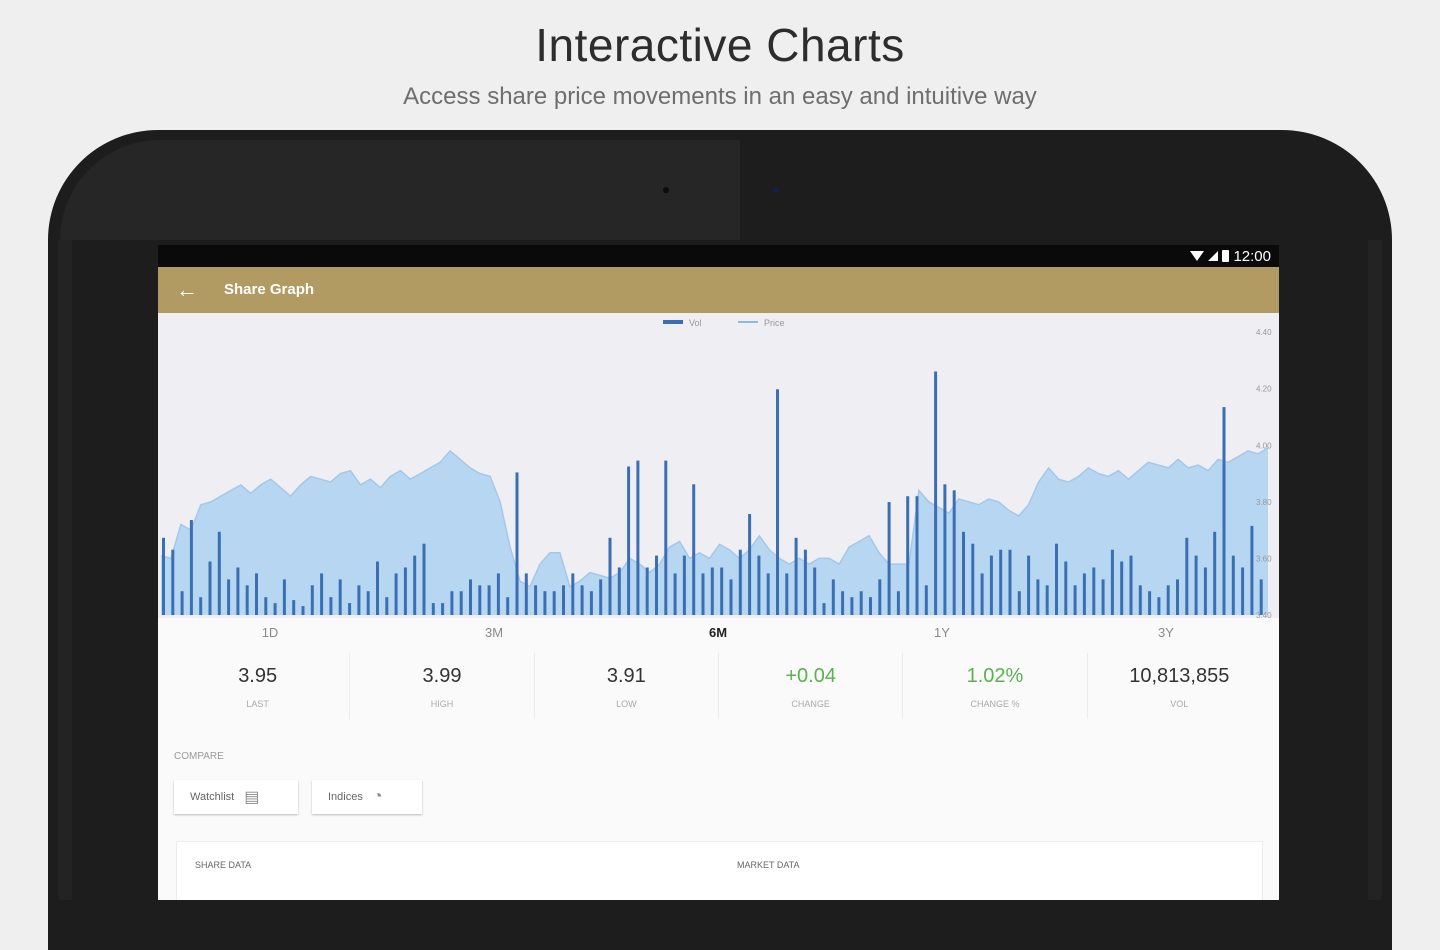 This screenshot has width=1440, height=950. I want to click on camera-icon, so click(776, 190).